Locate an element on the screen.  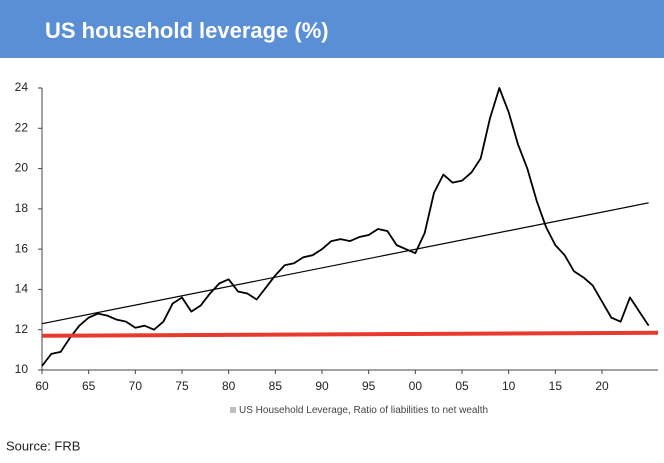
series-line is located at coordinates (350, 334).